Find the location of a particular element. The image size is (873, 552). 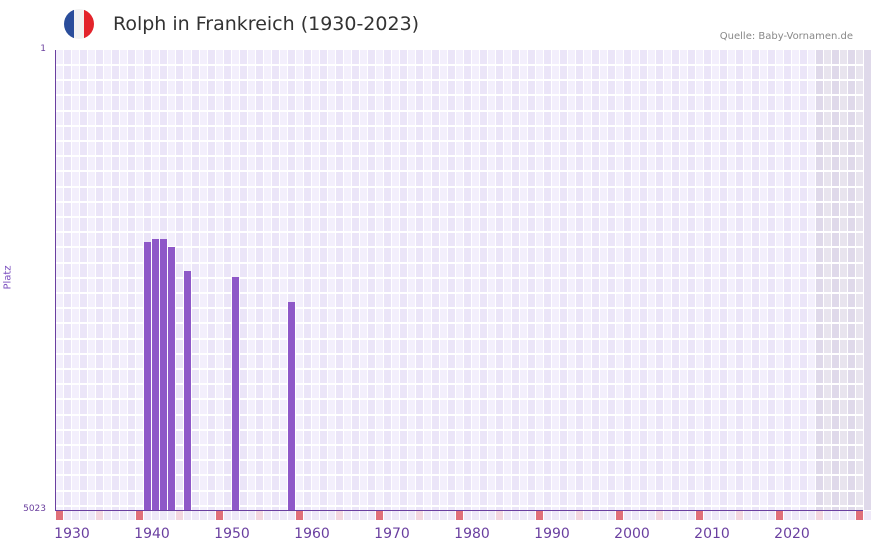

bar-1940 is located at coordinates (147, 375).